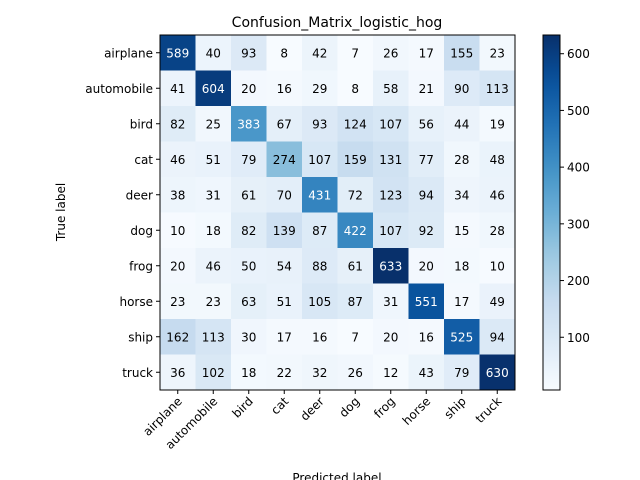  I want to click on cell-value-label: 88, so click(319, 266).